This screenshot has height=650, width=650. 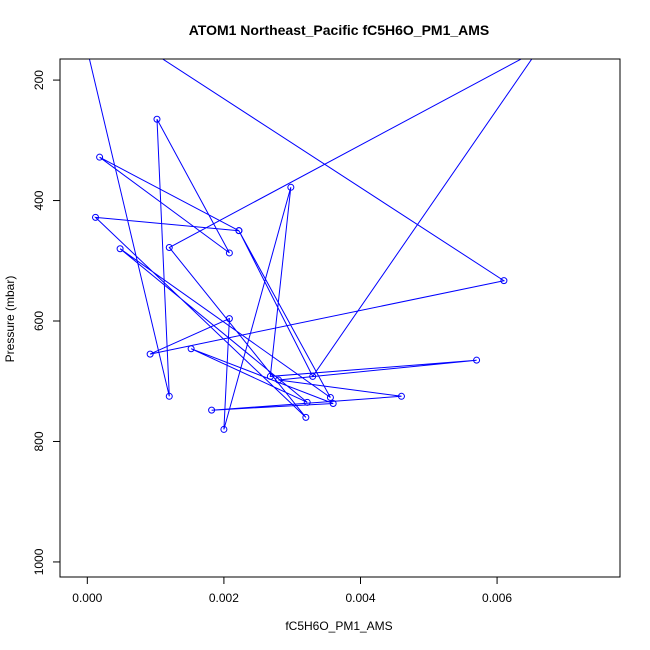 I want to click on y-tick-label: 1000, so click(x=39, y=561).